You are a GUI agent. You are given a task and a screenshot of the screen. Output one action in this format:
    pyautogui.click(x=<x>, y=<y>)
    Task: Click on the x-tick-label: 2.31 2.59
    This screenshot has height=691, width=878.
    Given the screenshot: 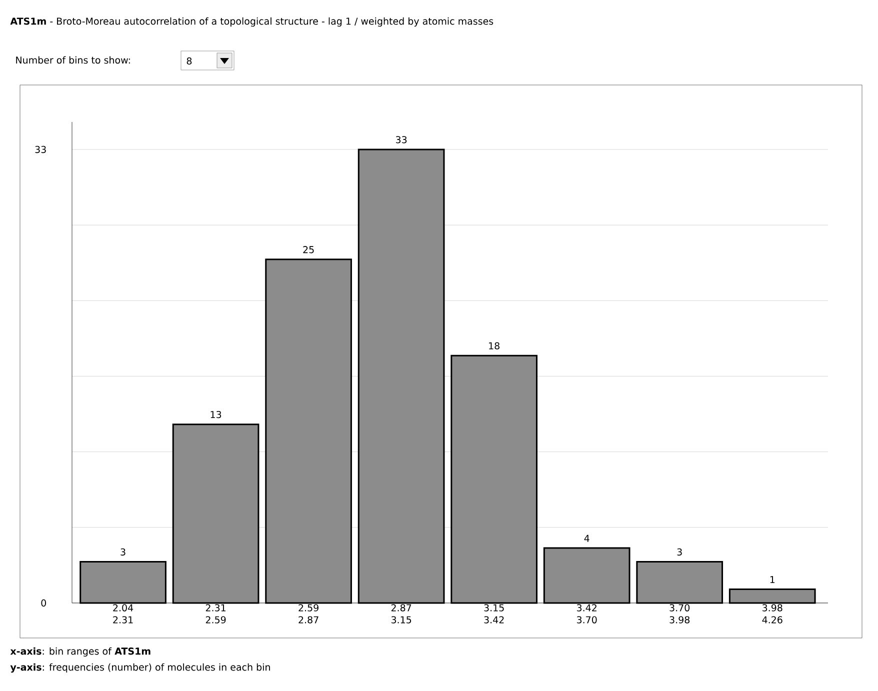 What is the action you would take?
    pyautogui.click(x=216, y=614)
    